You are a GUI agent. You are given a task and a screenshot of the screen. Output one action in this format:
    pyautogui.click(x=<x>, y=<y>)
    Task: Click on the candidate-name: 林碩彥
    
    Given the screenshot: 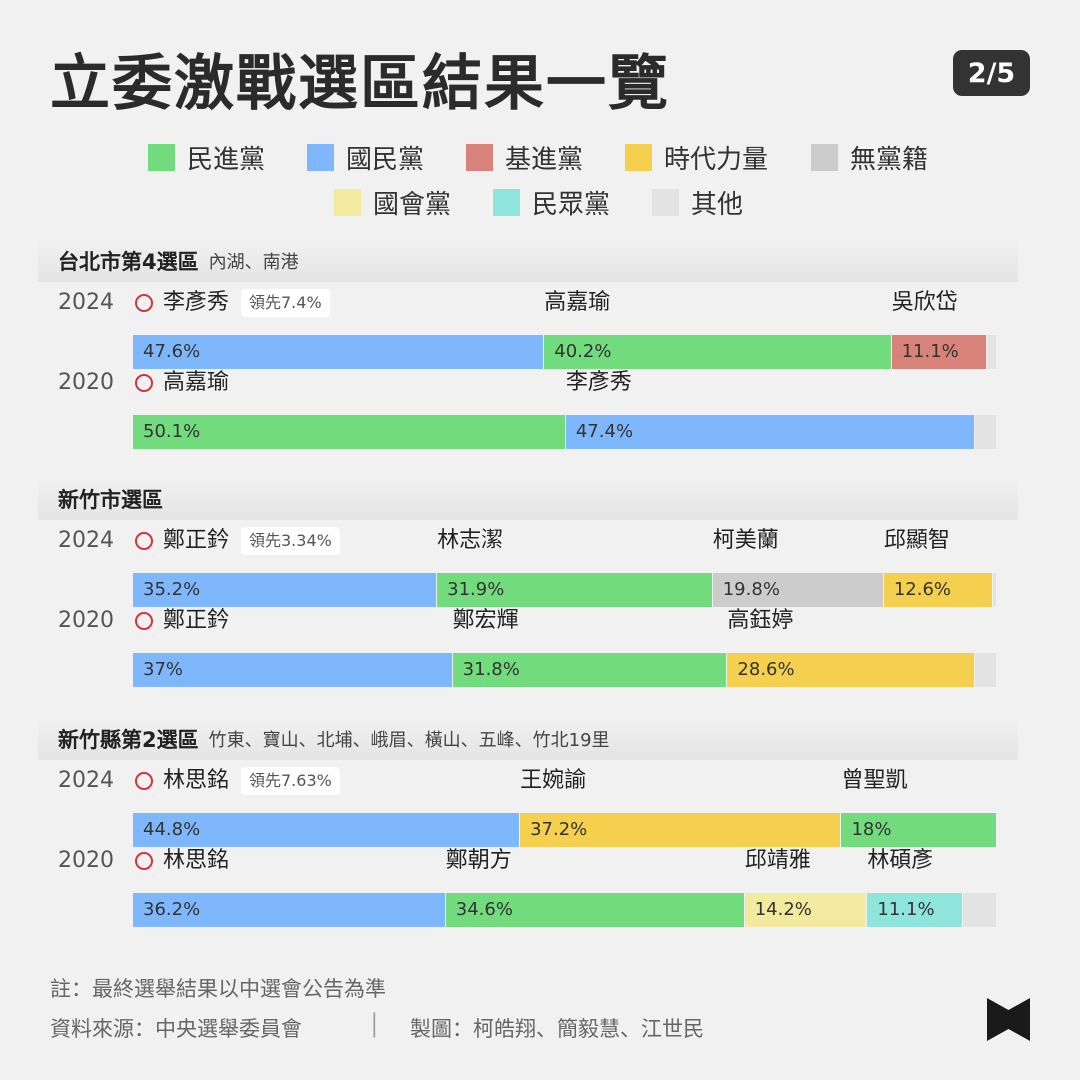 What is the action you would take?
    pyautogui.click(x=900, y=860)
    